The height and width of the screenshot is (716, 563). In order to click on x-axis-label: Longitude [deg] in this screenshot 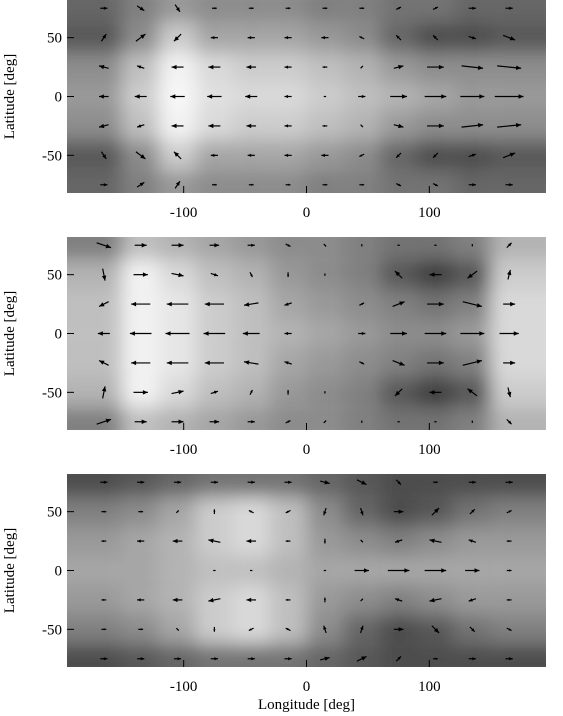, I will do `click(306, 705)`.